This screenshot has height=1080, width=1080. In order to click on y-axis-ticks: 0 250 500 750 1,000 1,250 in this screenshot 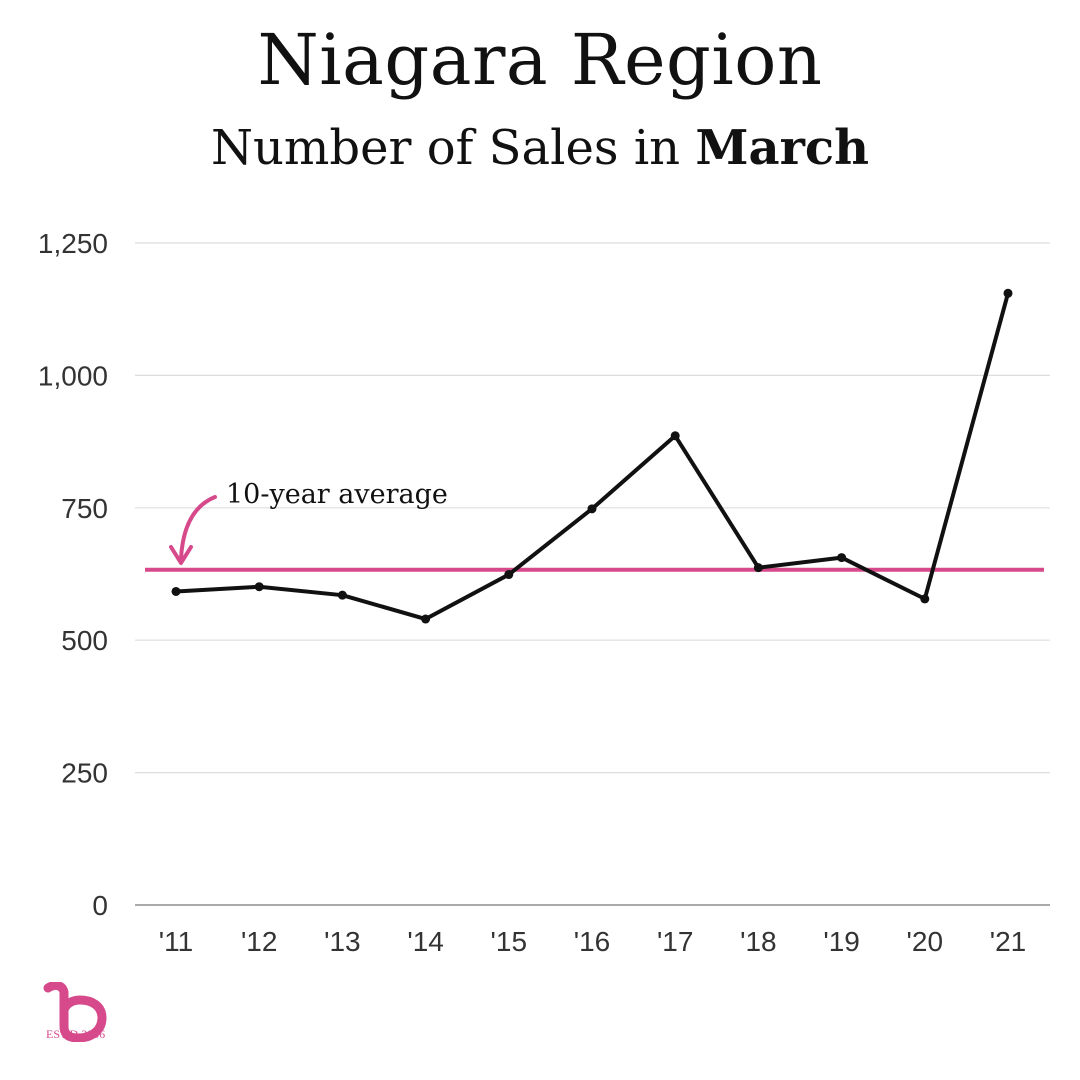, I will do `click(73, 574)`.